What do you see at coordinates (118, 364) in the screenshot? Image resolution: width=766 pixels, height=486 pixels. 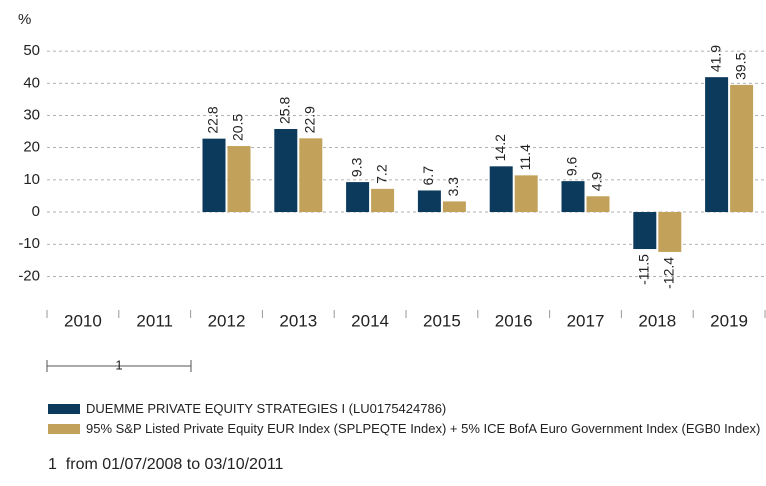 I see `annotation-label: 1` at bounding box center [118, 364].